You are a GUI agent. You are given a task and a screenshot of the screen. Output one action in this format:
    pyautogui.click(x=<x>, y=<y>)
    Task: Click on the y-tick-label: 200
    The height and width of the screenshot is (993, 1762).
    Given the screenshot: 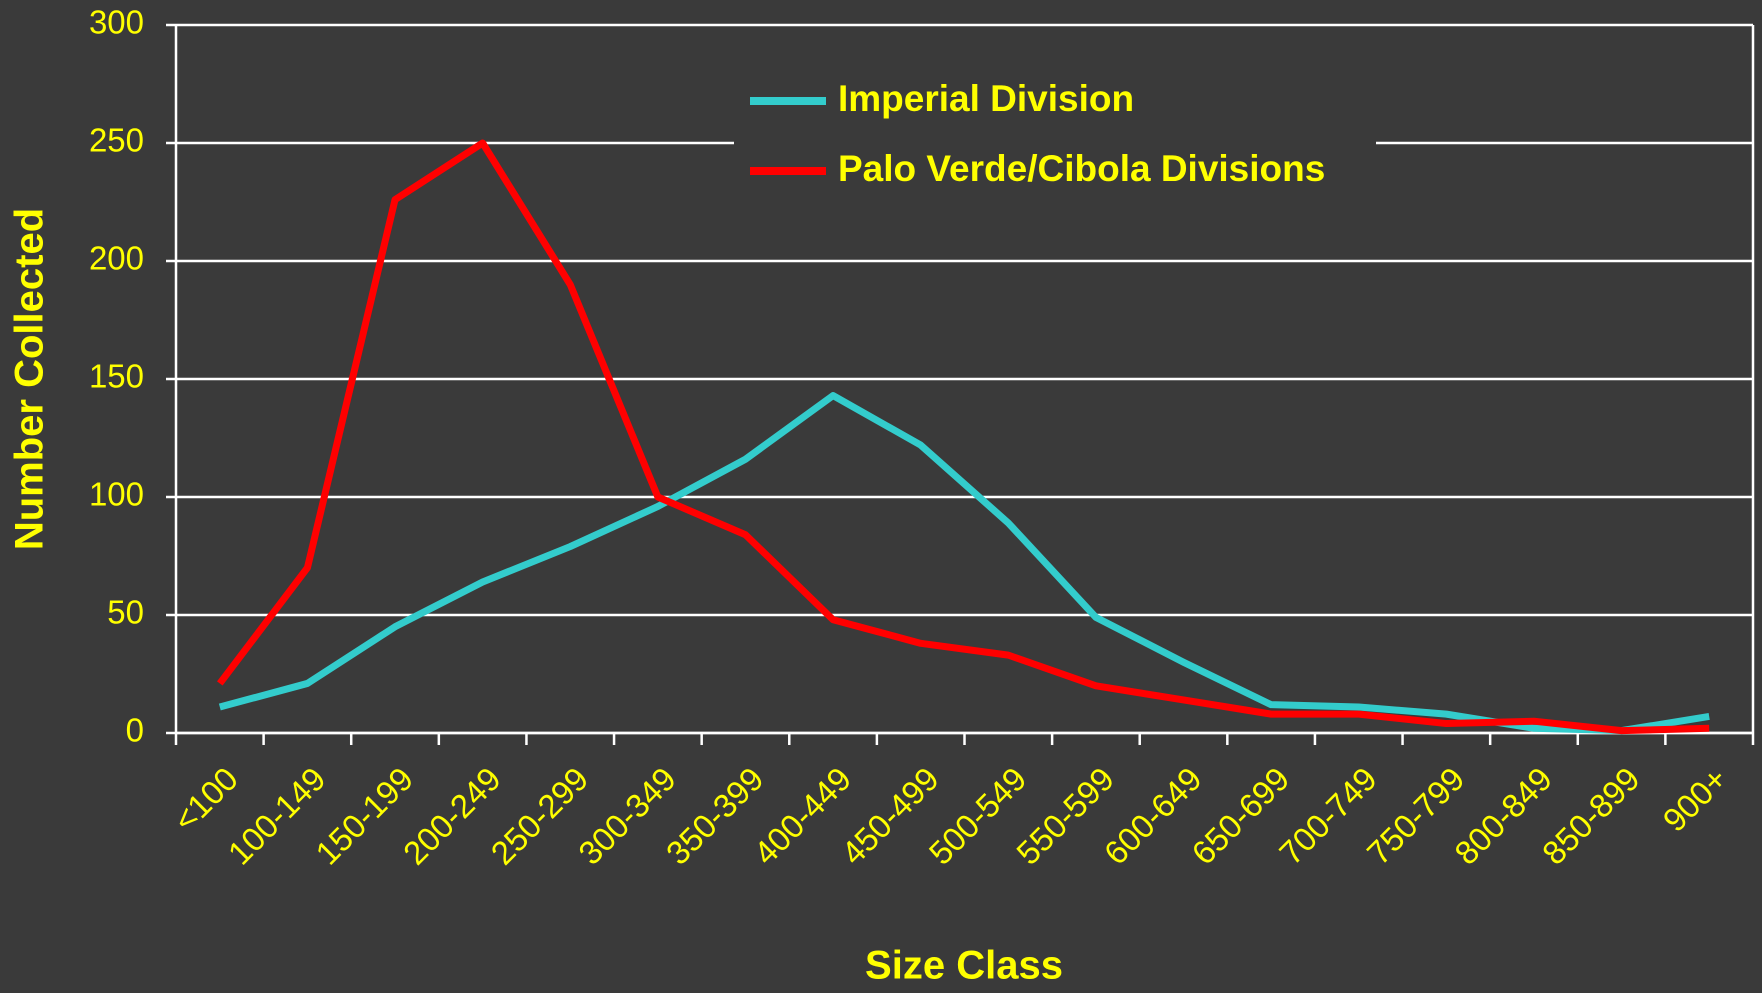 What is the action you would take?
    pyautogui.click(x=116, y=258)
    